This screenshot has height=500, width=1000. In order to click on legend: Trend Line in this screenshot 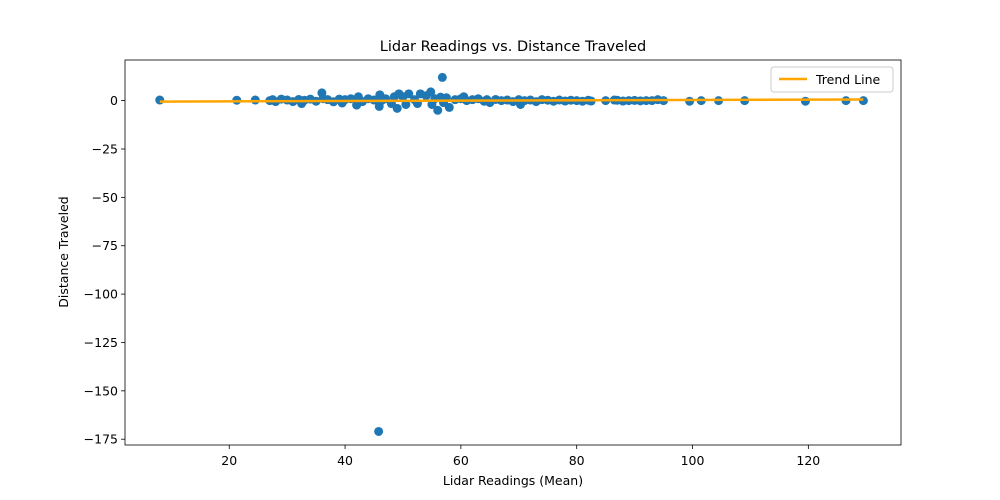, I will do `click(832, 79)`.